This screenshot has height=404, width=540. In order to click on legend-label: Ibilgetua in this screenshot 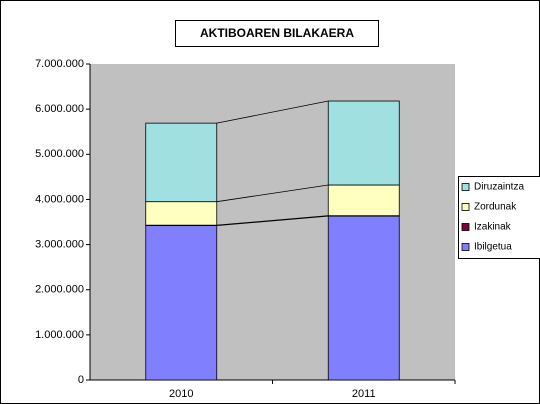, I will do `click(493, 247)`.